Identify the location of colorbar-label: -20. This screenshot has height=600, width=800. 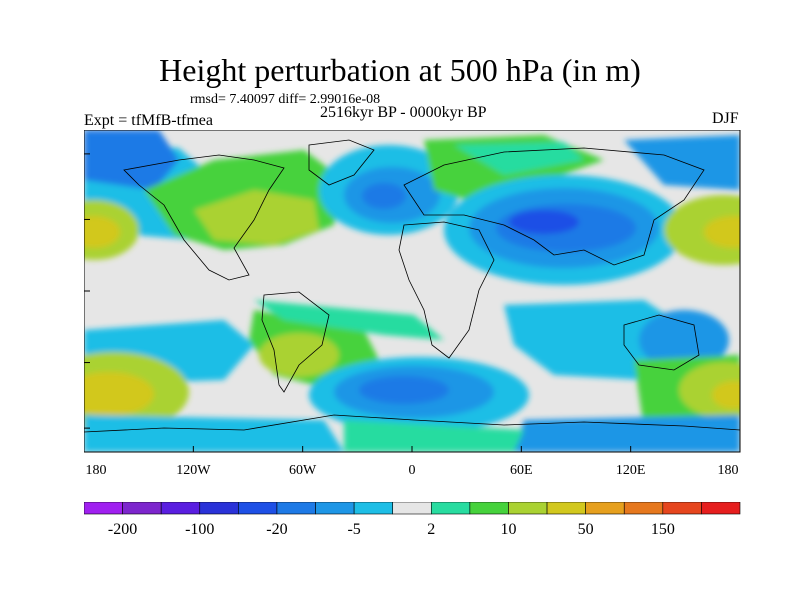
(276, 529).